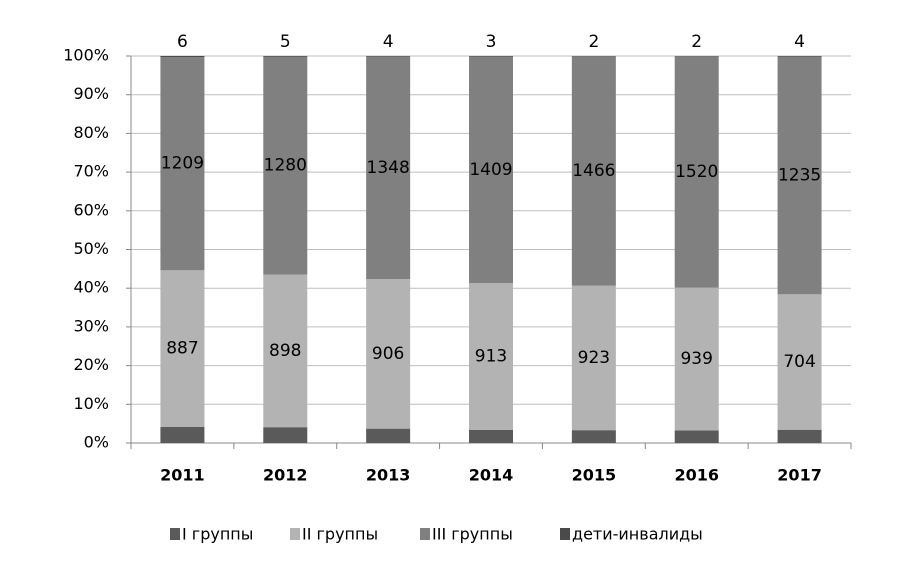 This screenshot has width=920, height=572. I want to click on data-label: 6, so click(182, 42).